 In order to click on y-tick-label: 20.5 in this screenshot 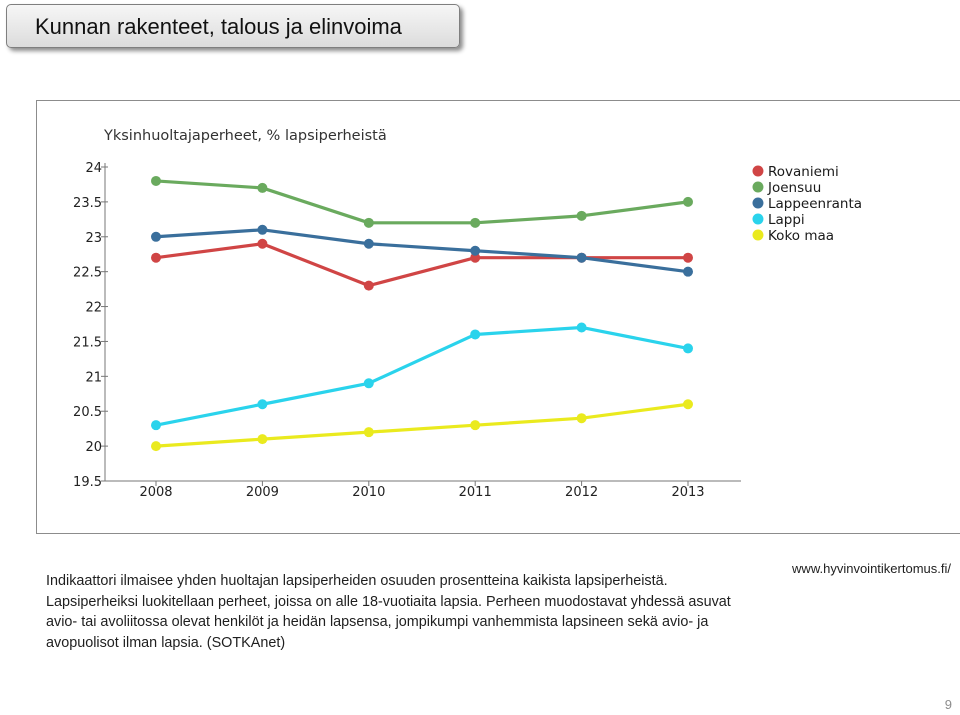, I will do `click(87, 412)`.